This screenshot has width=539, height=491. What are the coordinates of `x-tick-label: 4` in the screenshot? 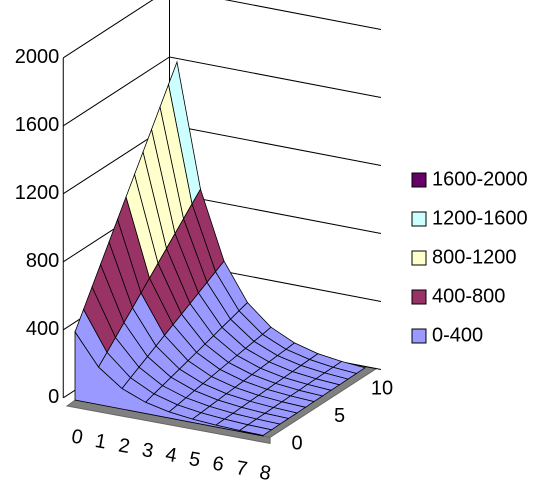 It's located at (171, 455).